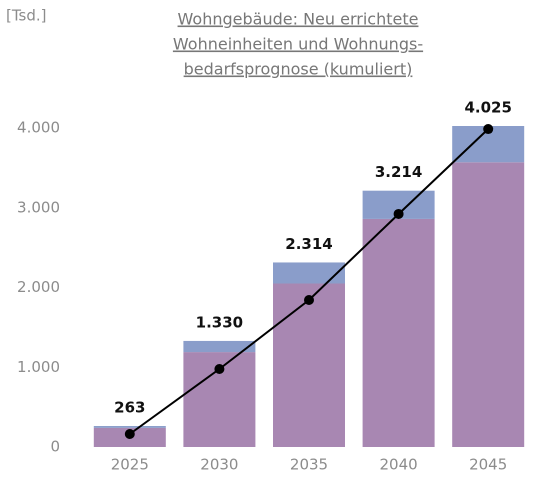  I want to click on chart-title: bedarfsprognose (kumuliert), so click(298, 69).